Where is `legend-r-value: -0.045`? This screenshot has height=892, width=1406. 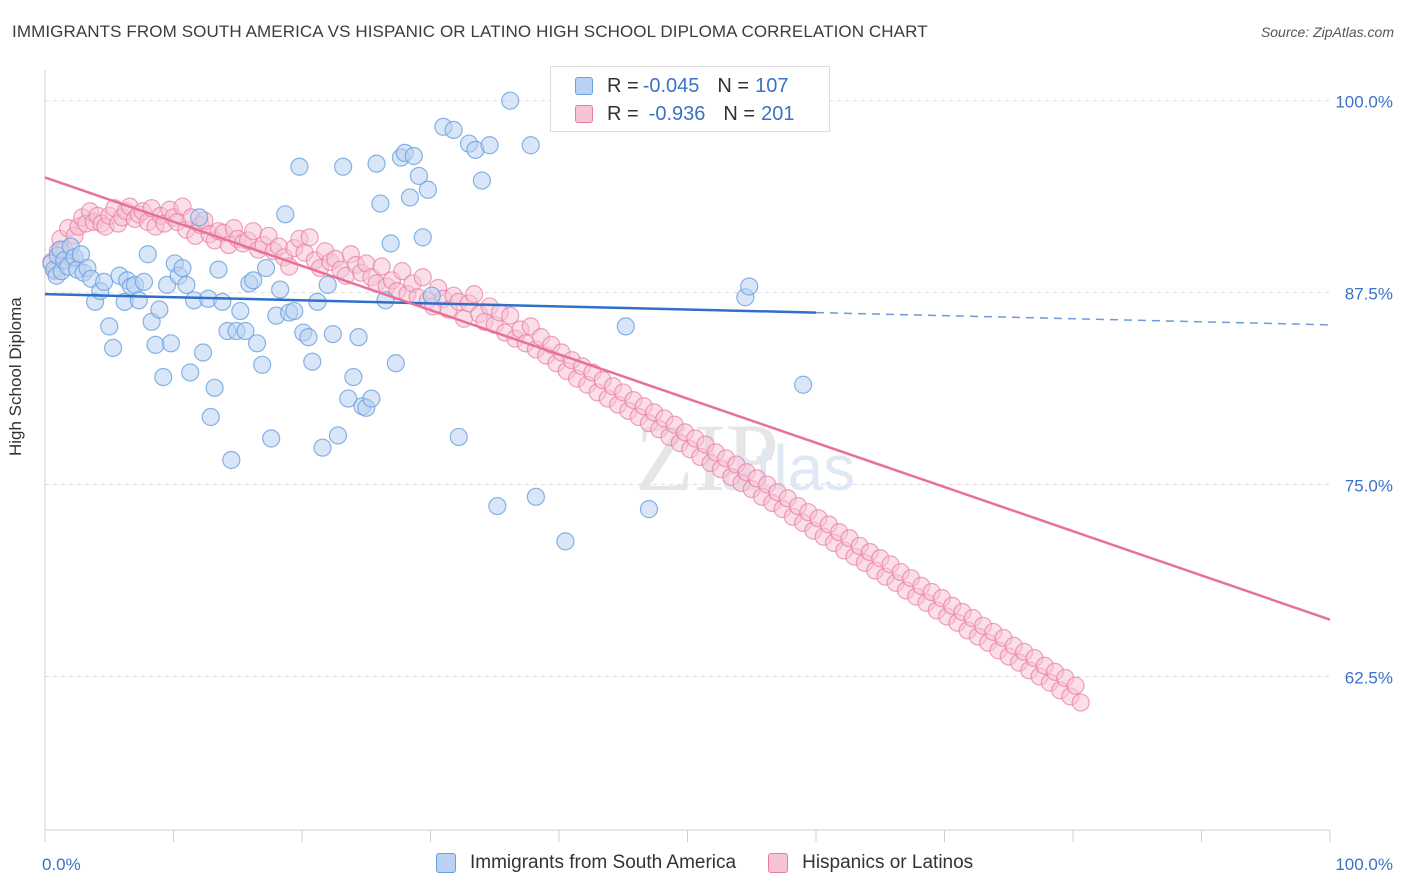
legend-r-value: -0.045 is located at coordinates (671, 85).